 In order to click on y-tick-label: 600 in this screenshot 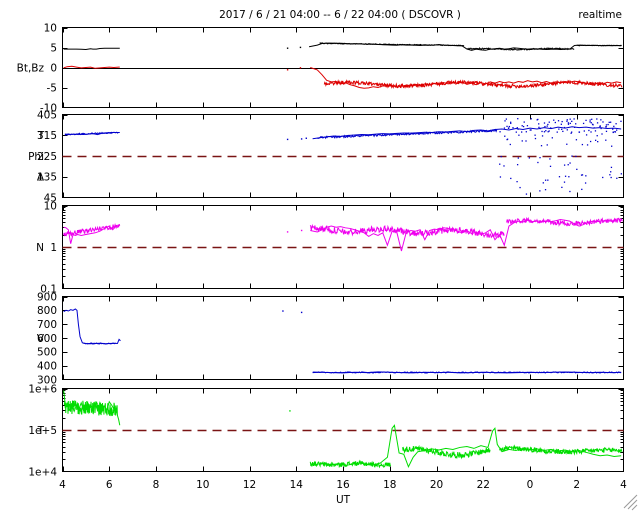, I will do `click(47, 339)`.